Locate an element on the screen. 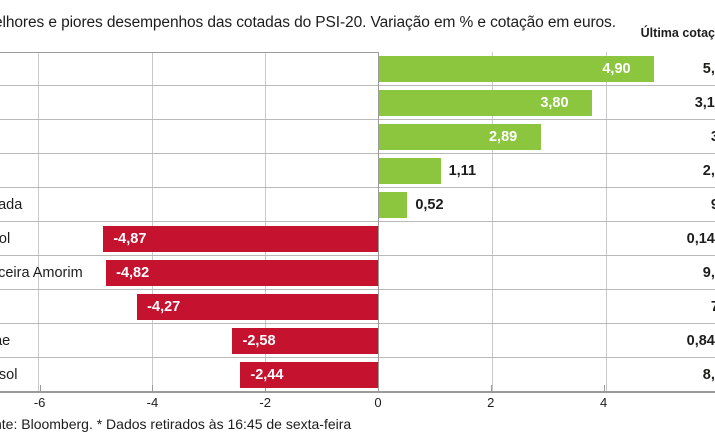 This screenshot has height=445, width=715. x-axis: -6 -4 -2 0 2 4 is located at coordinates (357, 401).